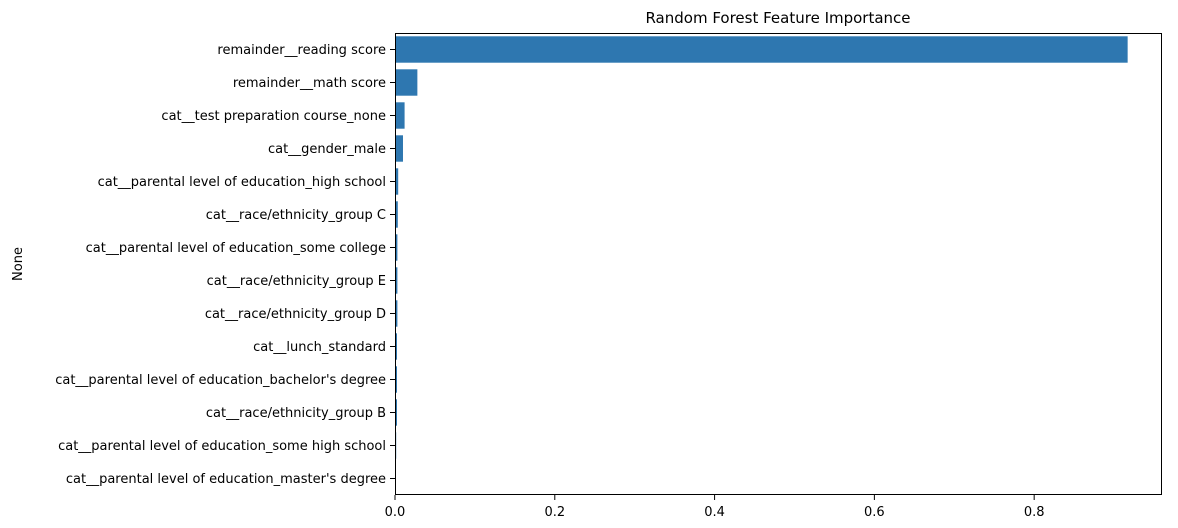  I want to click on y-tick-label: cat__race/ethnicity_group C, so click(296, 215).